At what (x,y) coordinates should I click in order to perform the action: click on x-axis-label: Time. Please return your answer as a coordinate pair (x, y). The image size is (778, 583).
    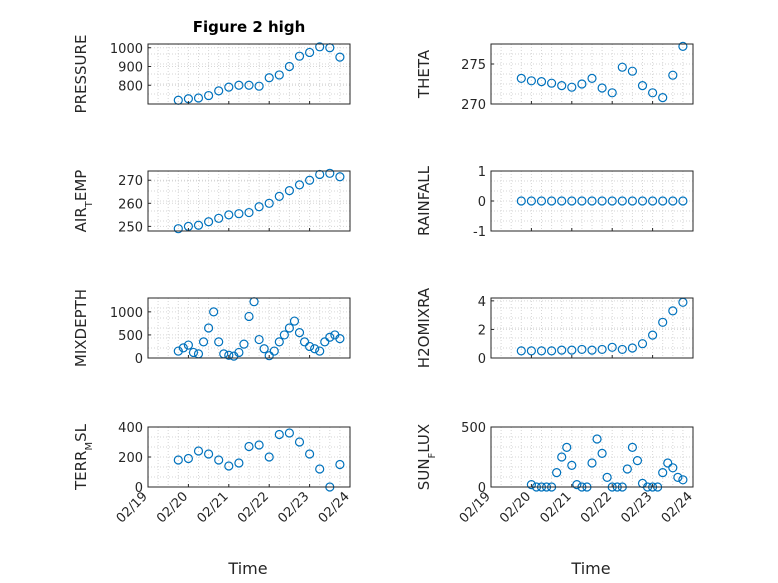
    Looking at the image, I should click on (590, 568).